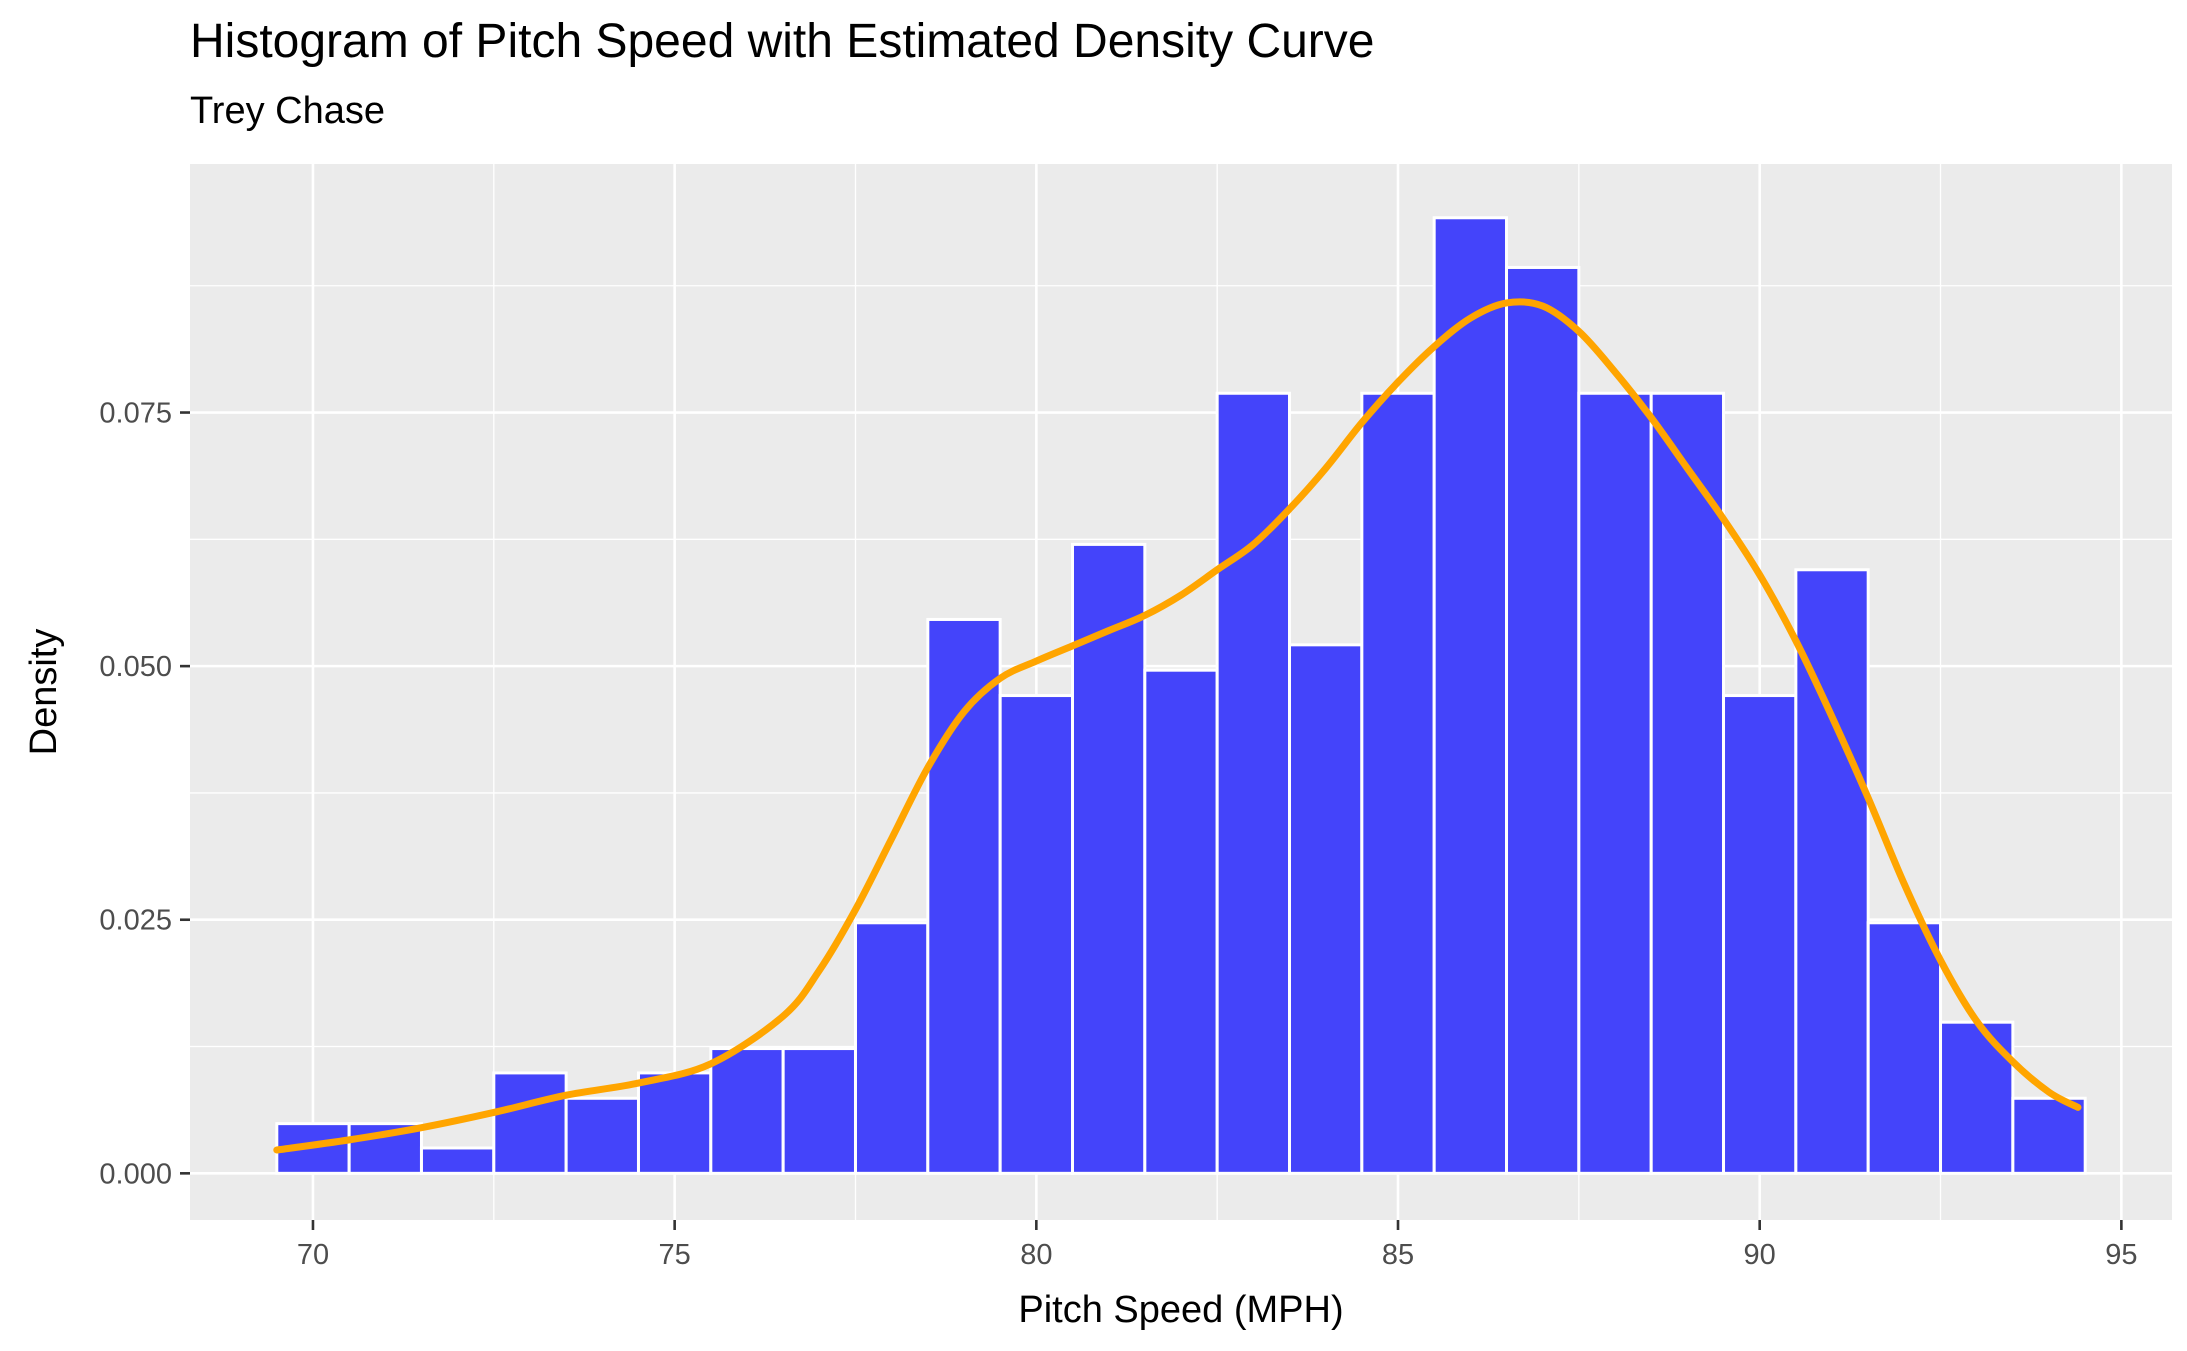 This screenshot has height=1351, width=2187. Describe the element at coordinates (1217, 1245) in the screenshot. I see `x-axis: 70 75 80 85 90 95` at that location.